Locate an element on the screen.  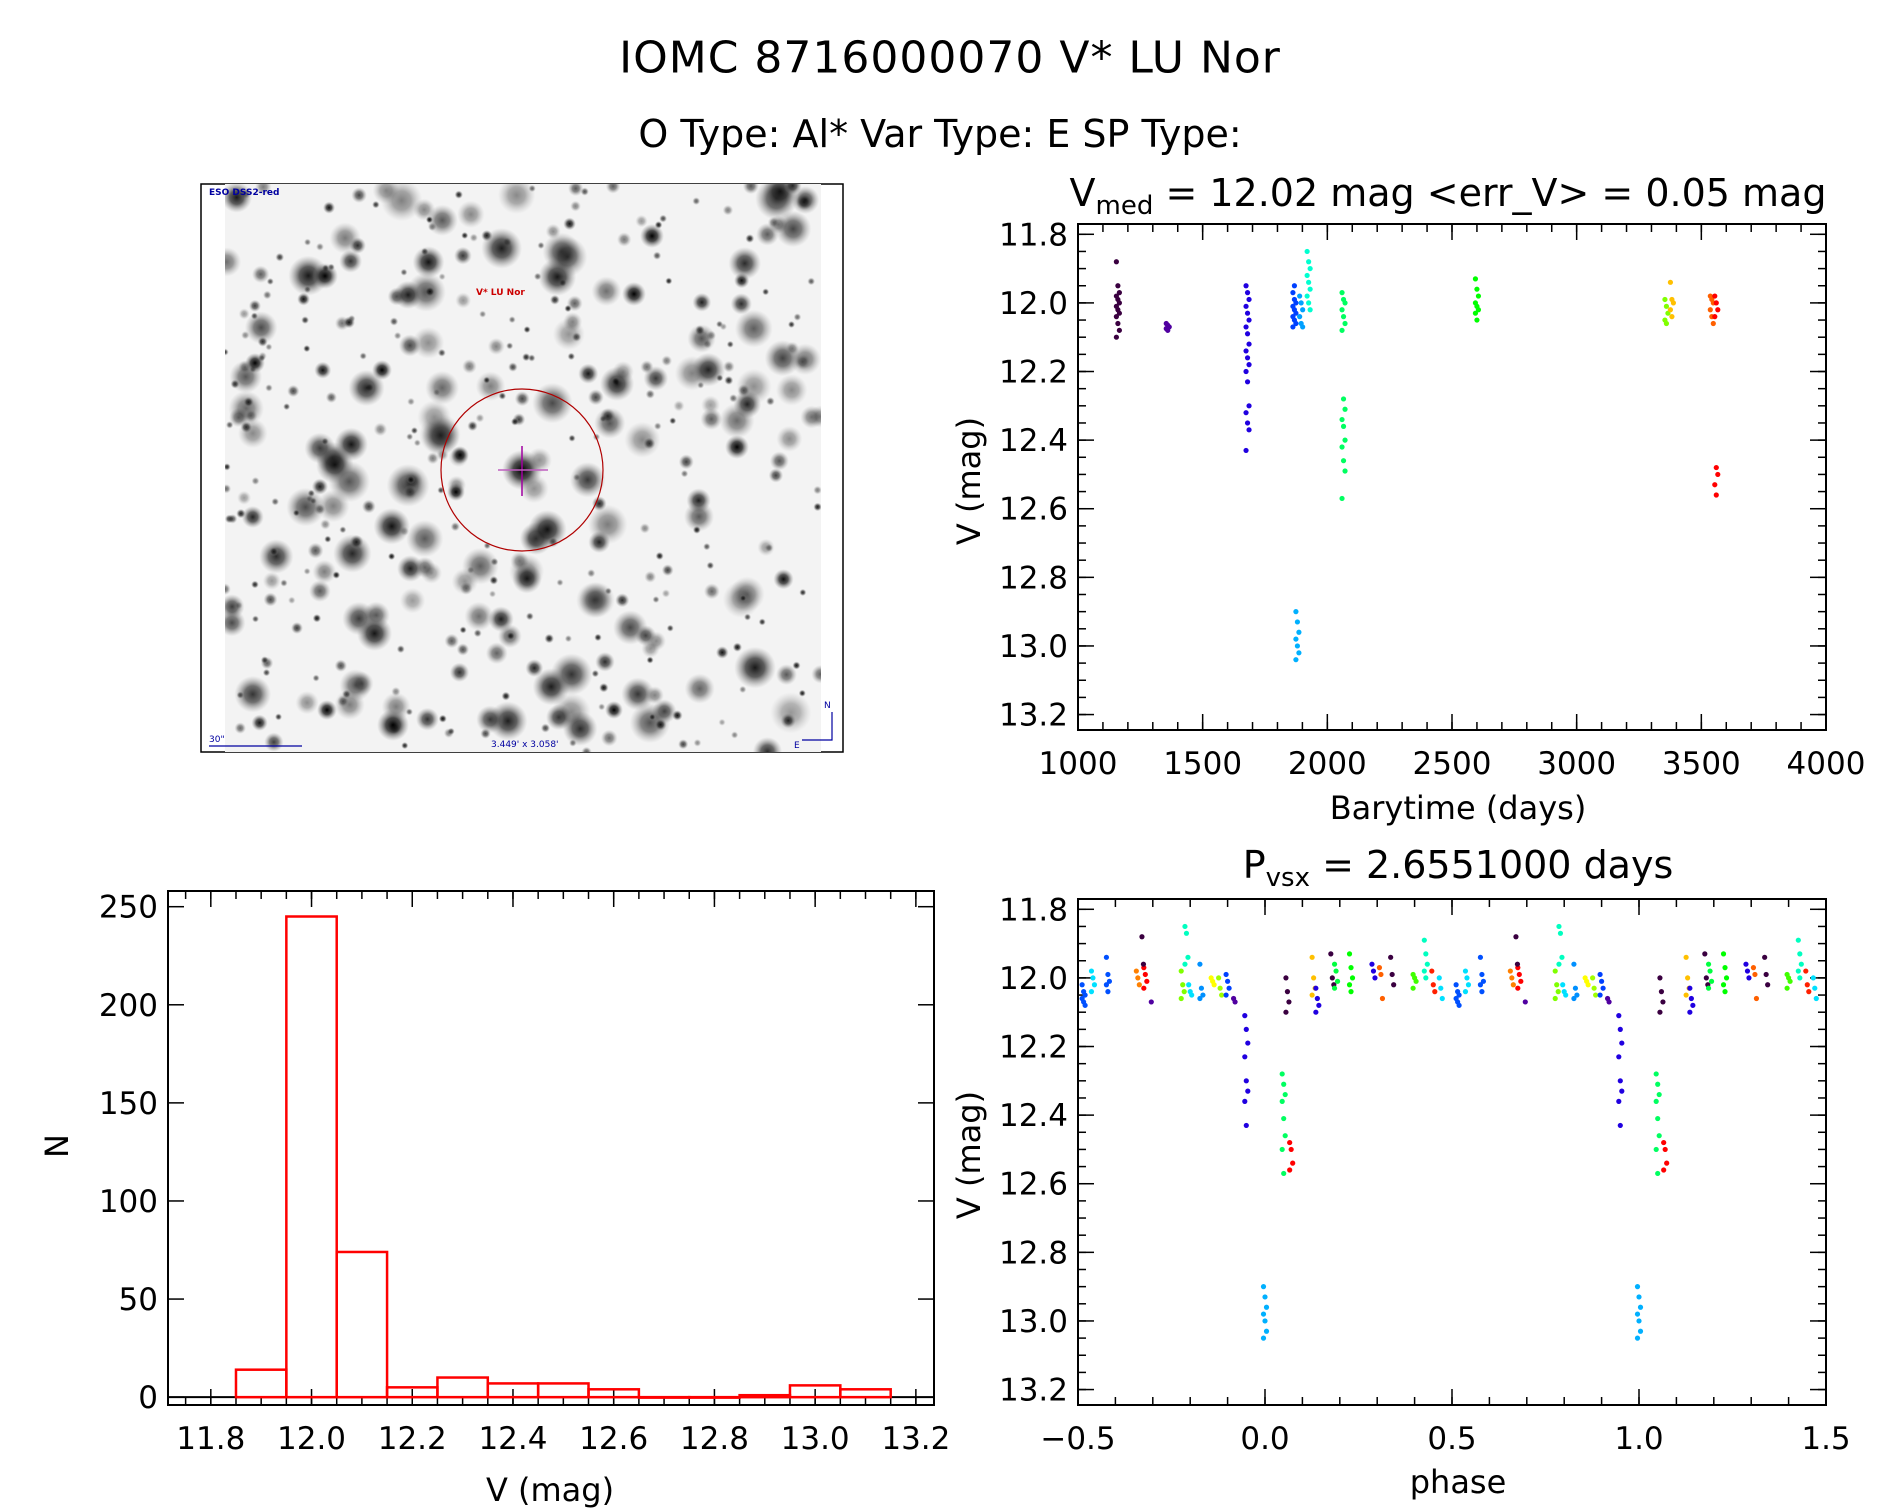
y-tick-label: 50 is located at coordinates (138, 1300).